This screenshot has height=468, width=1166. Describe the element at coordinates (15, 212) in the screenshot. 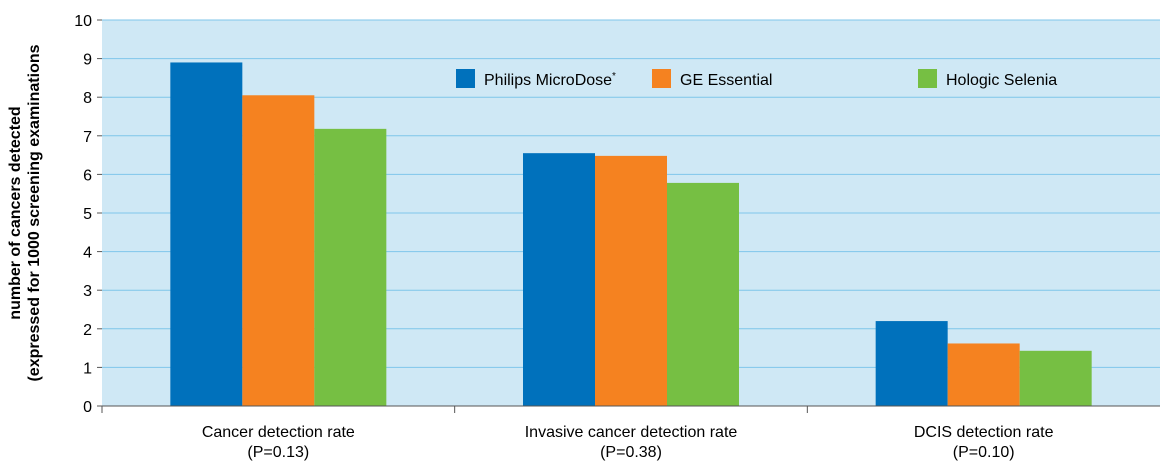

I see `y-axis-label-line-1: number of cancers detected` at that location.